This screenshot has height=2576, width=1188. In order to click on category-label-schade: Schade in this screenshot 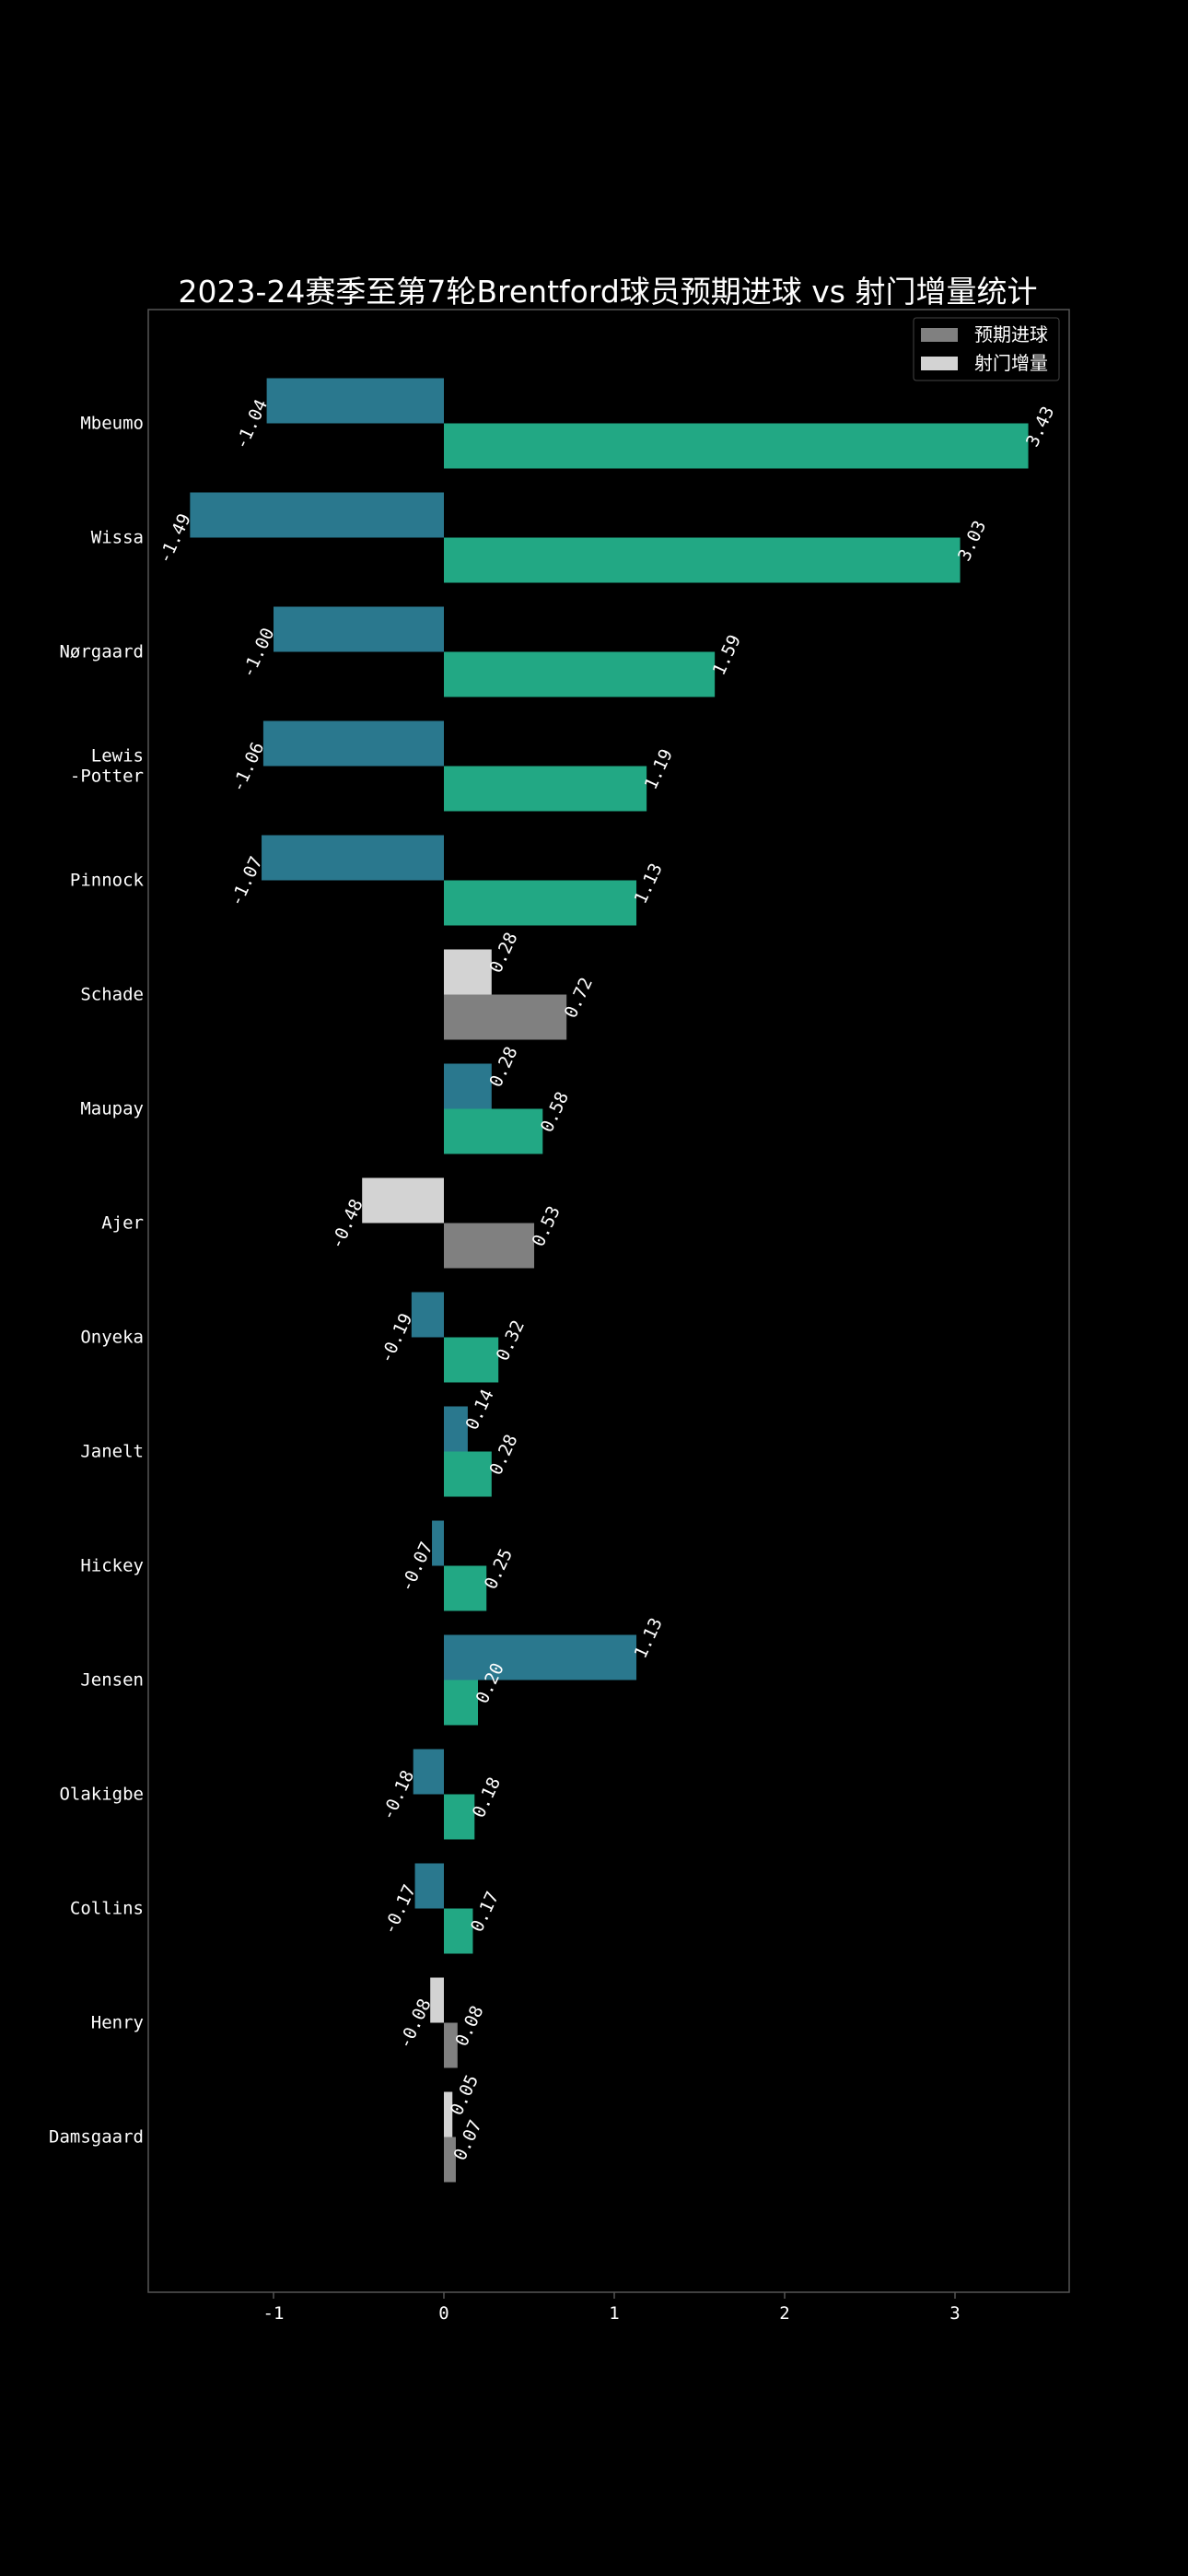, I will do `click(112, 995)`.